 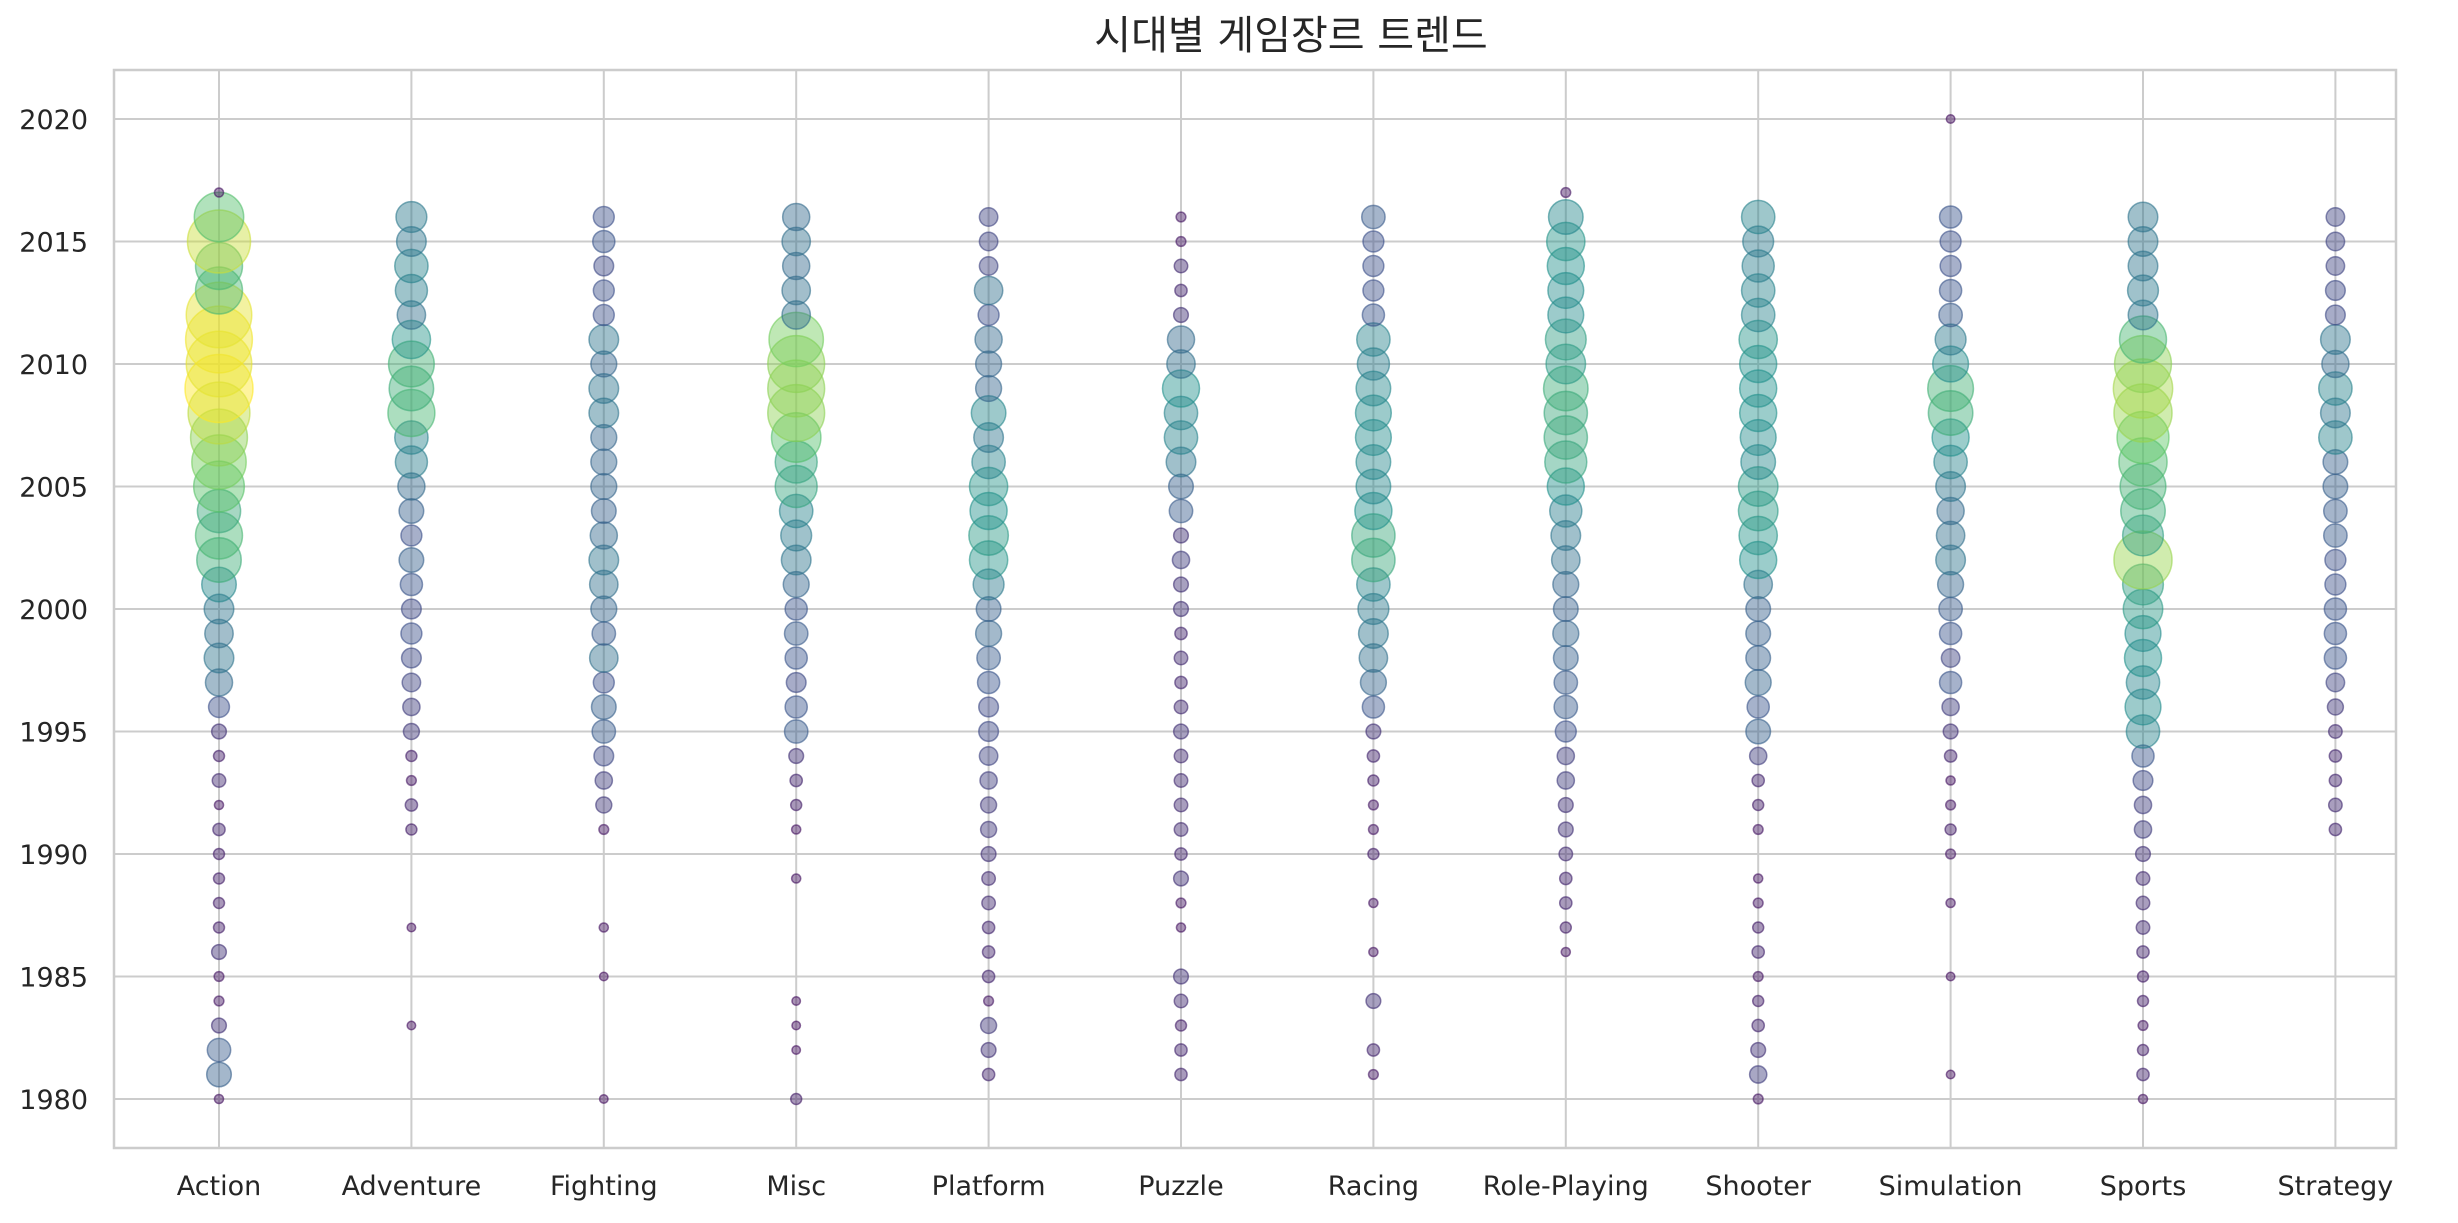 I want to click on x-tick-label: Puzzle, so click(x=1180, y=1186).